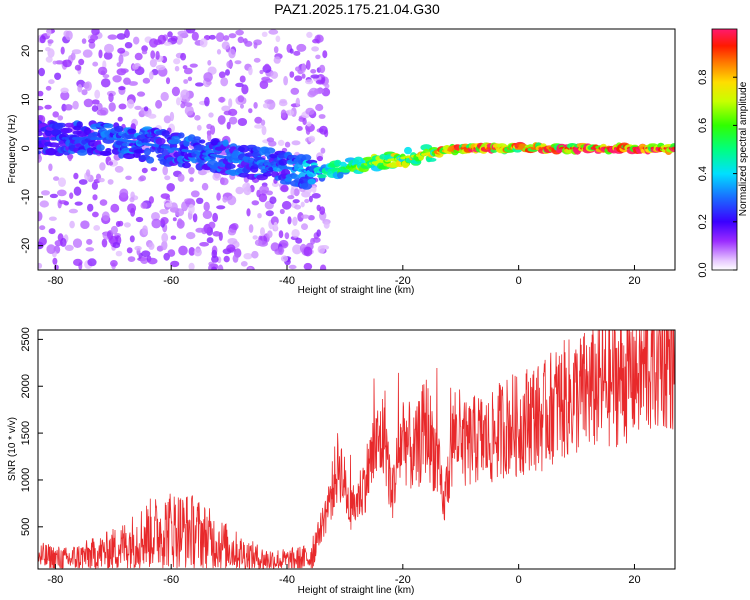 Image resolution: width=750 pixels, height=600 pixels. Describe the element at coordinates (55, 281) in the screenshot. I see `x-tick-label: -80` at that location.